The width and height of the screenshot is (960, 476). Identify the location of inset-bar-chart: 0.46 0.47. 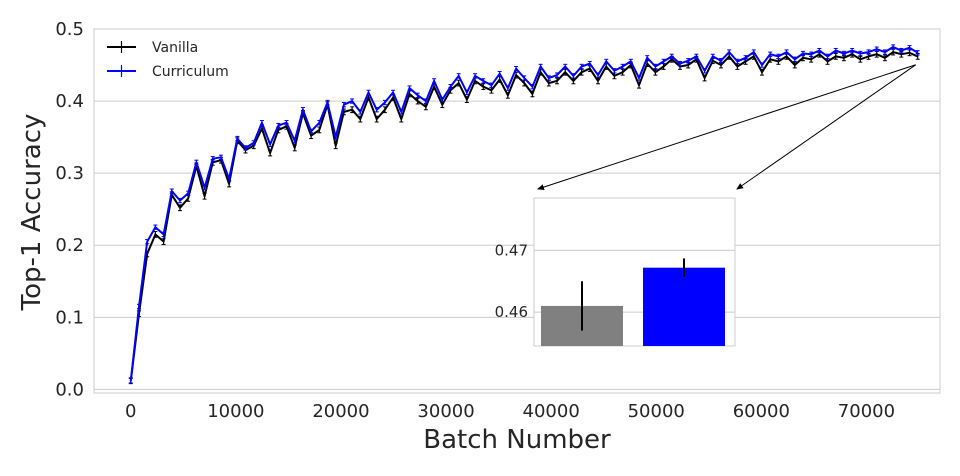
(615, 272).